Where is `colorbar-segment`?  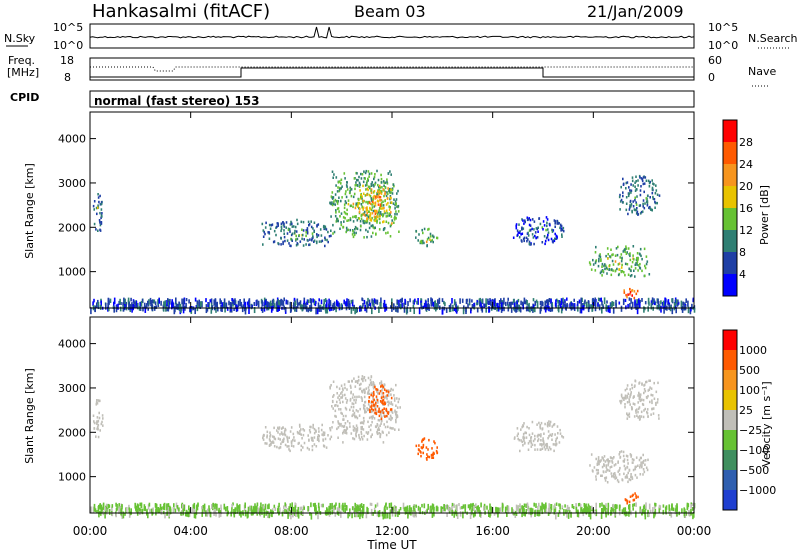
colorbar-segment is located at coordinates (730, 153).